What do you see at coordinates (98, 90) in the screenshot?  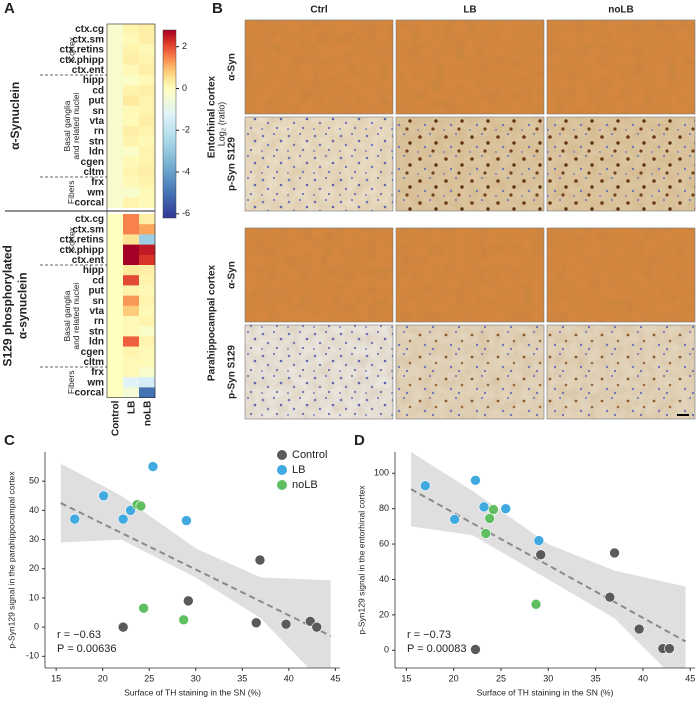 I see `row-label: cd` at bounding box center [98, 90].